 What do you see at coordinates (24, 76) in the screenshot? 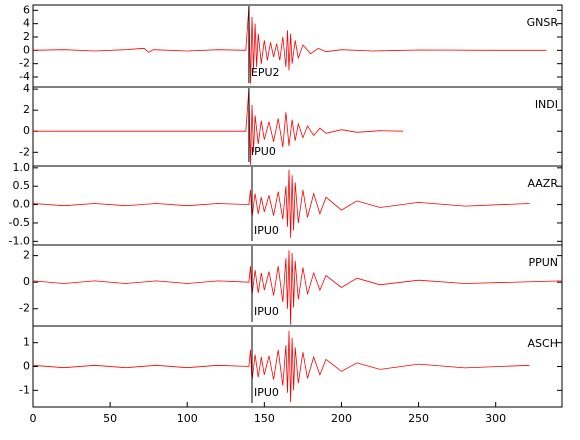
I see `y-tick-label: -4` at bounding box center [24, 76].